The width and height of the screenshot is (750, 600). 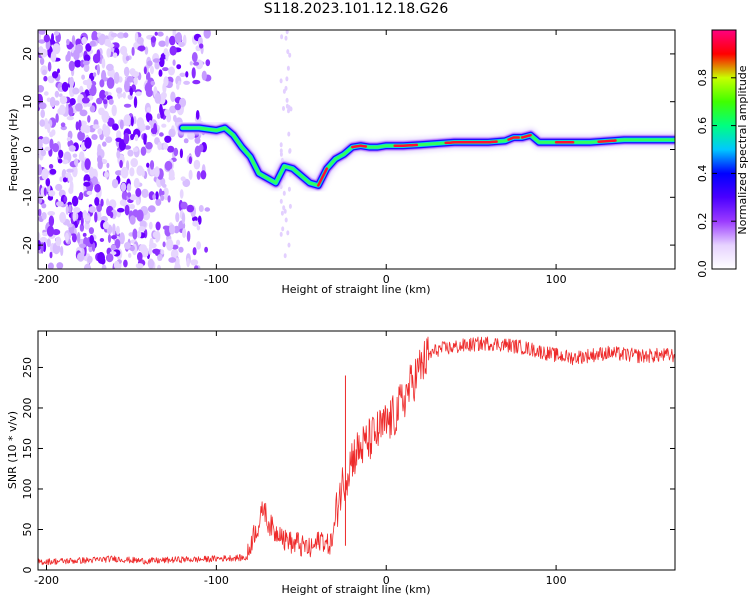 I want to click on spectrogram-x-label: Height of straight line (km), so click(x=355, y=289).